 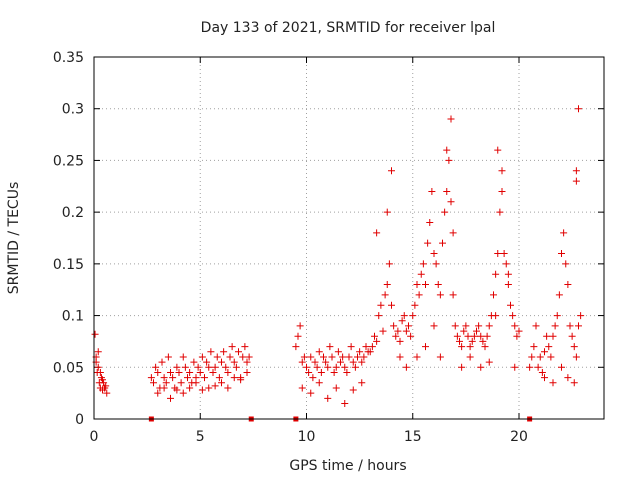 What do you see at coordinates (73, 317) in the screenshot?
I see `y-tick-label: 0.1` at bounding box center [73, 317].